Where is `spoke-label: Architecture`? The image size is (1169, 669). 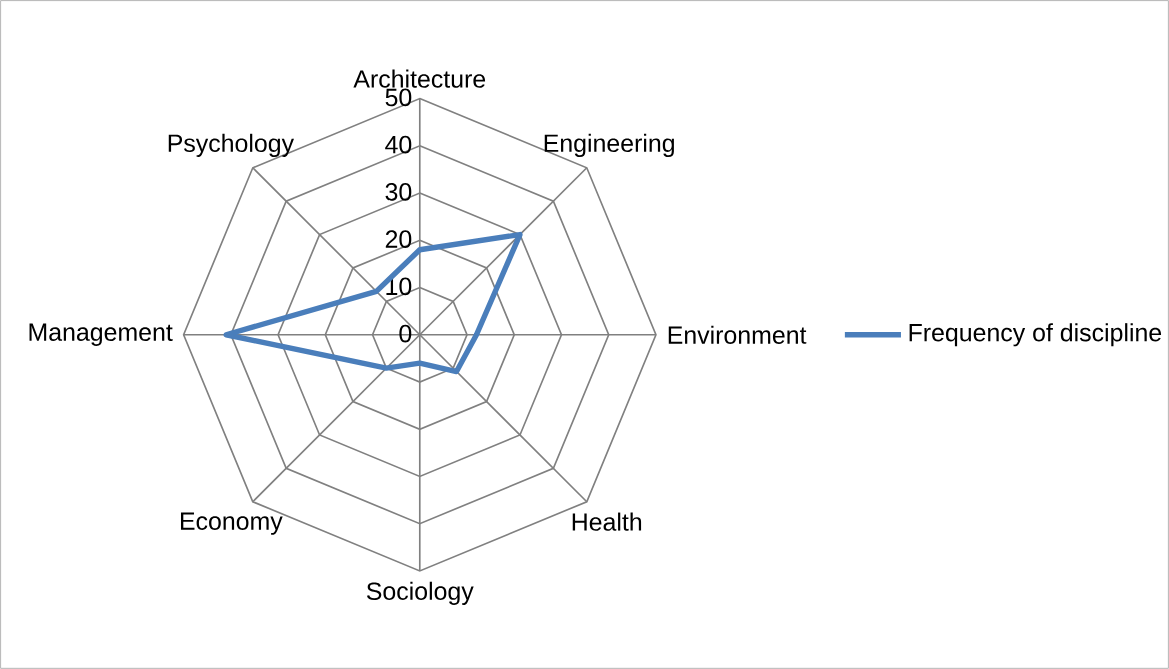 spoke-label: Architecture is located at coordinates (419, 78).